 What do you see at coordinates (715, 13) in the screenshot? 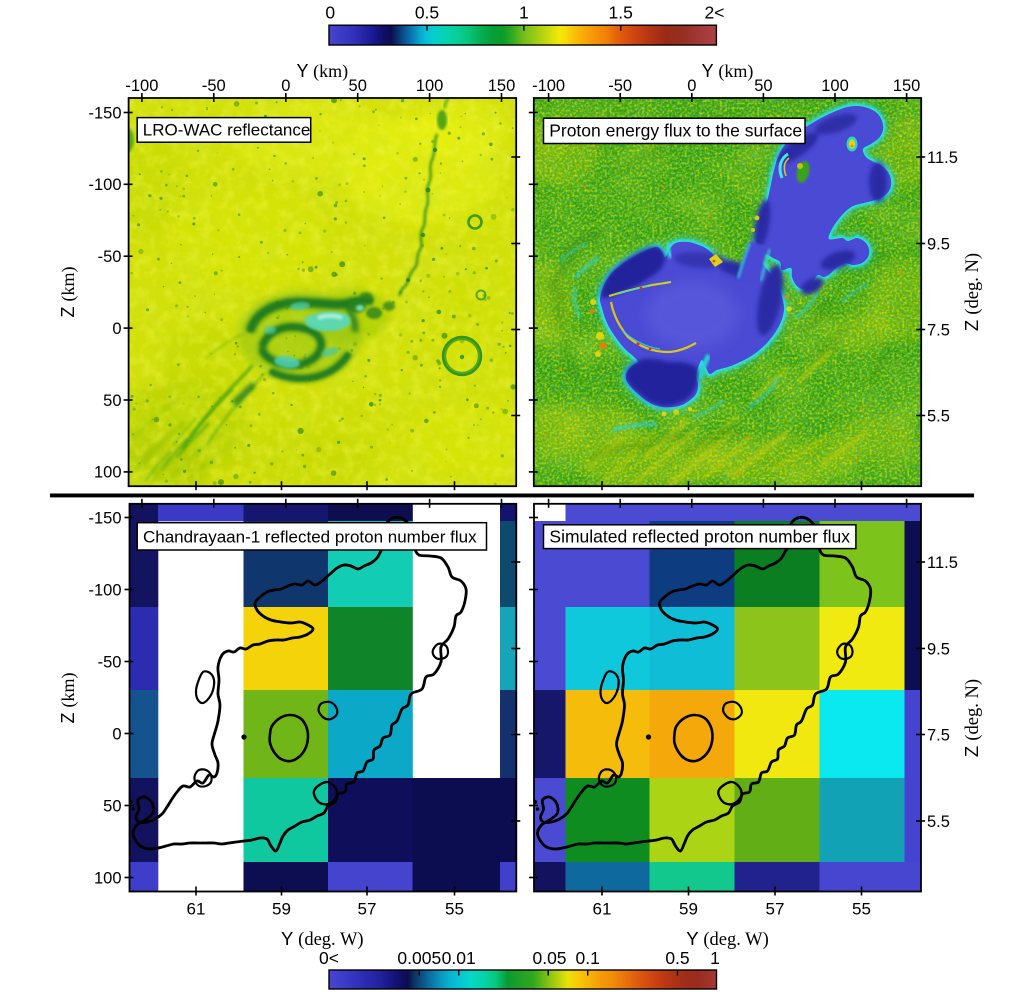
I see `svg-text: 2<` at bounding box center [715, 13].